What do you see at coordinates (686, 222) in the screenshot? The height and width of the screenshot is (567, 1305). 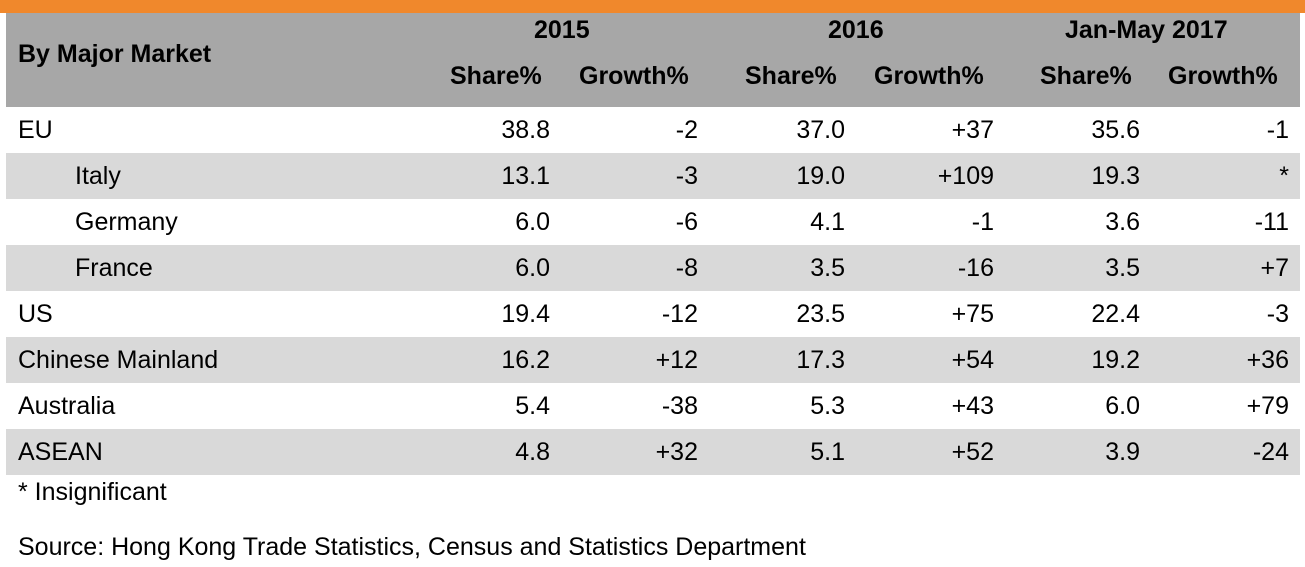 I see `cell-growth-2015: -6` at bounding box center [686, 222].